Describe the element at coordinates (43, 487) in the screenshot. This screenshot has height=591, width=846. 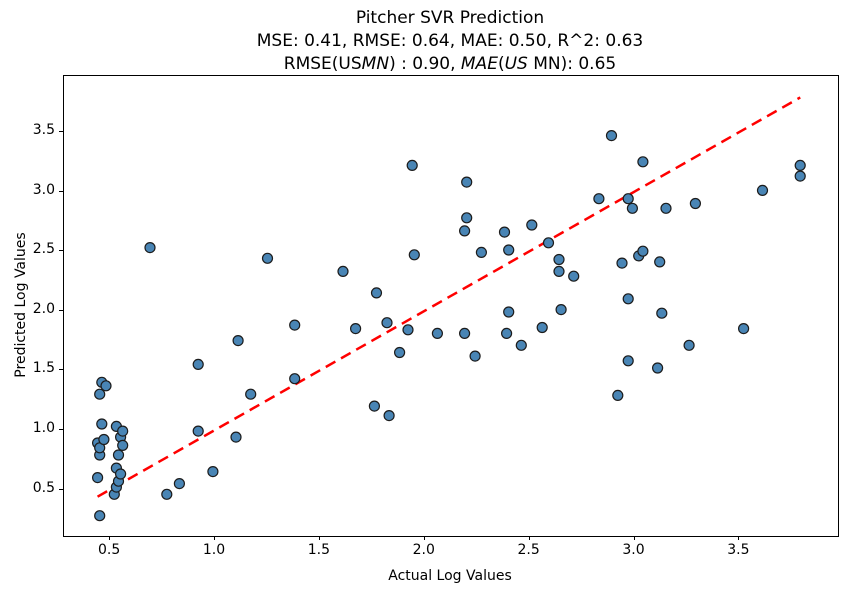
I see `y-tick-label: 0.5` at that location.